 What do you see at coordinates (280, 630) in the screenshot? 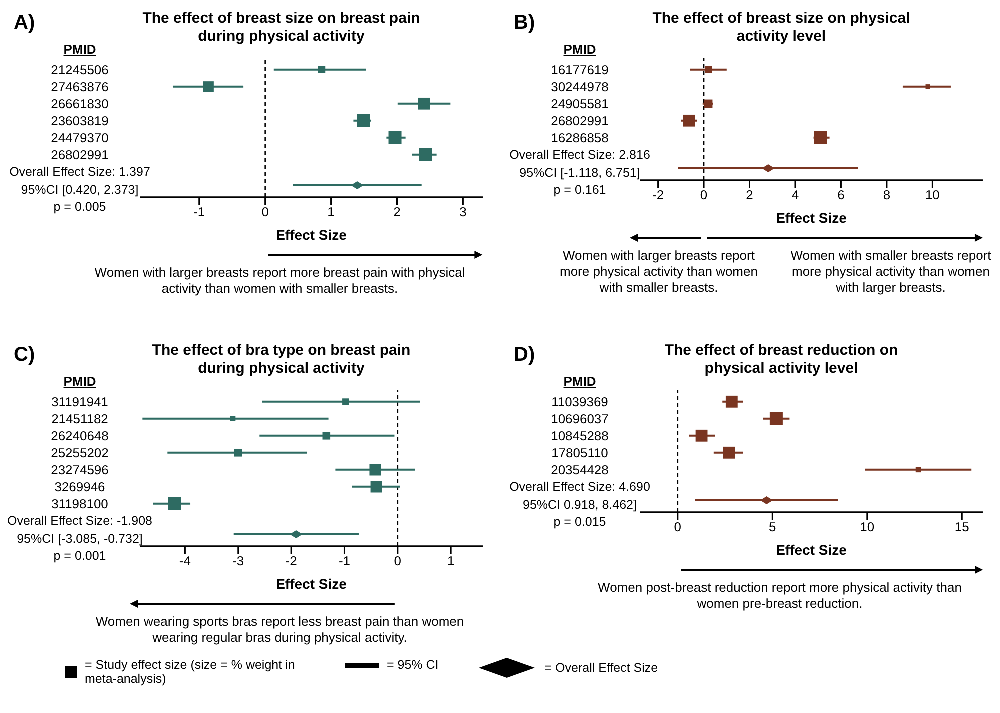
I see `text: Women wearing sports bras report less breast pain than women wearing regular bras during physical activity.` at bounding box center [280, 630].